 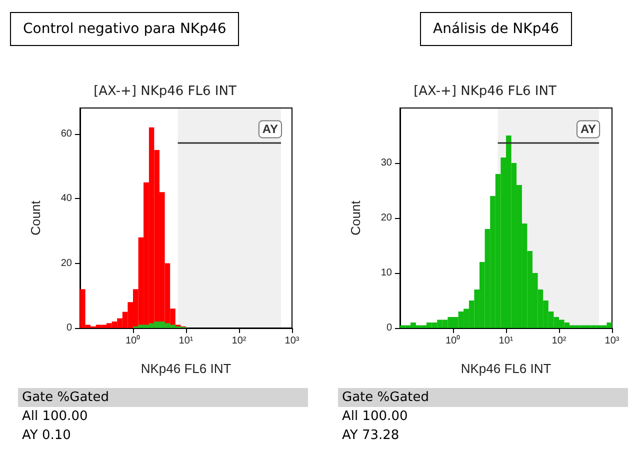 I want to click on chart-title: Análisis de NKp46, so click(x=496, y=29).